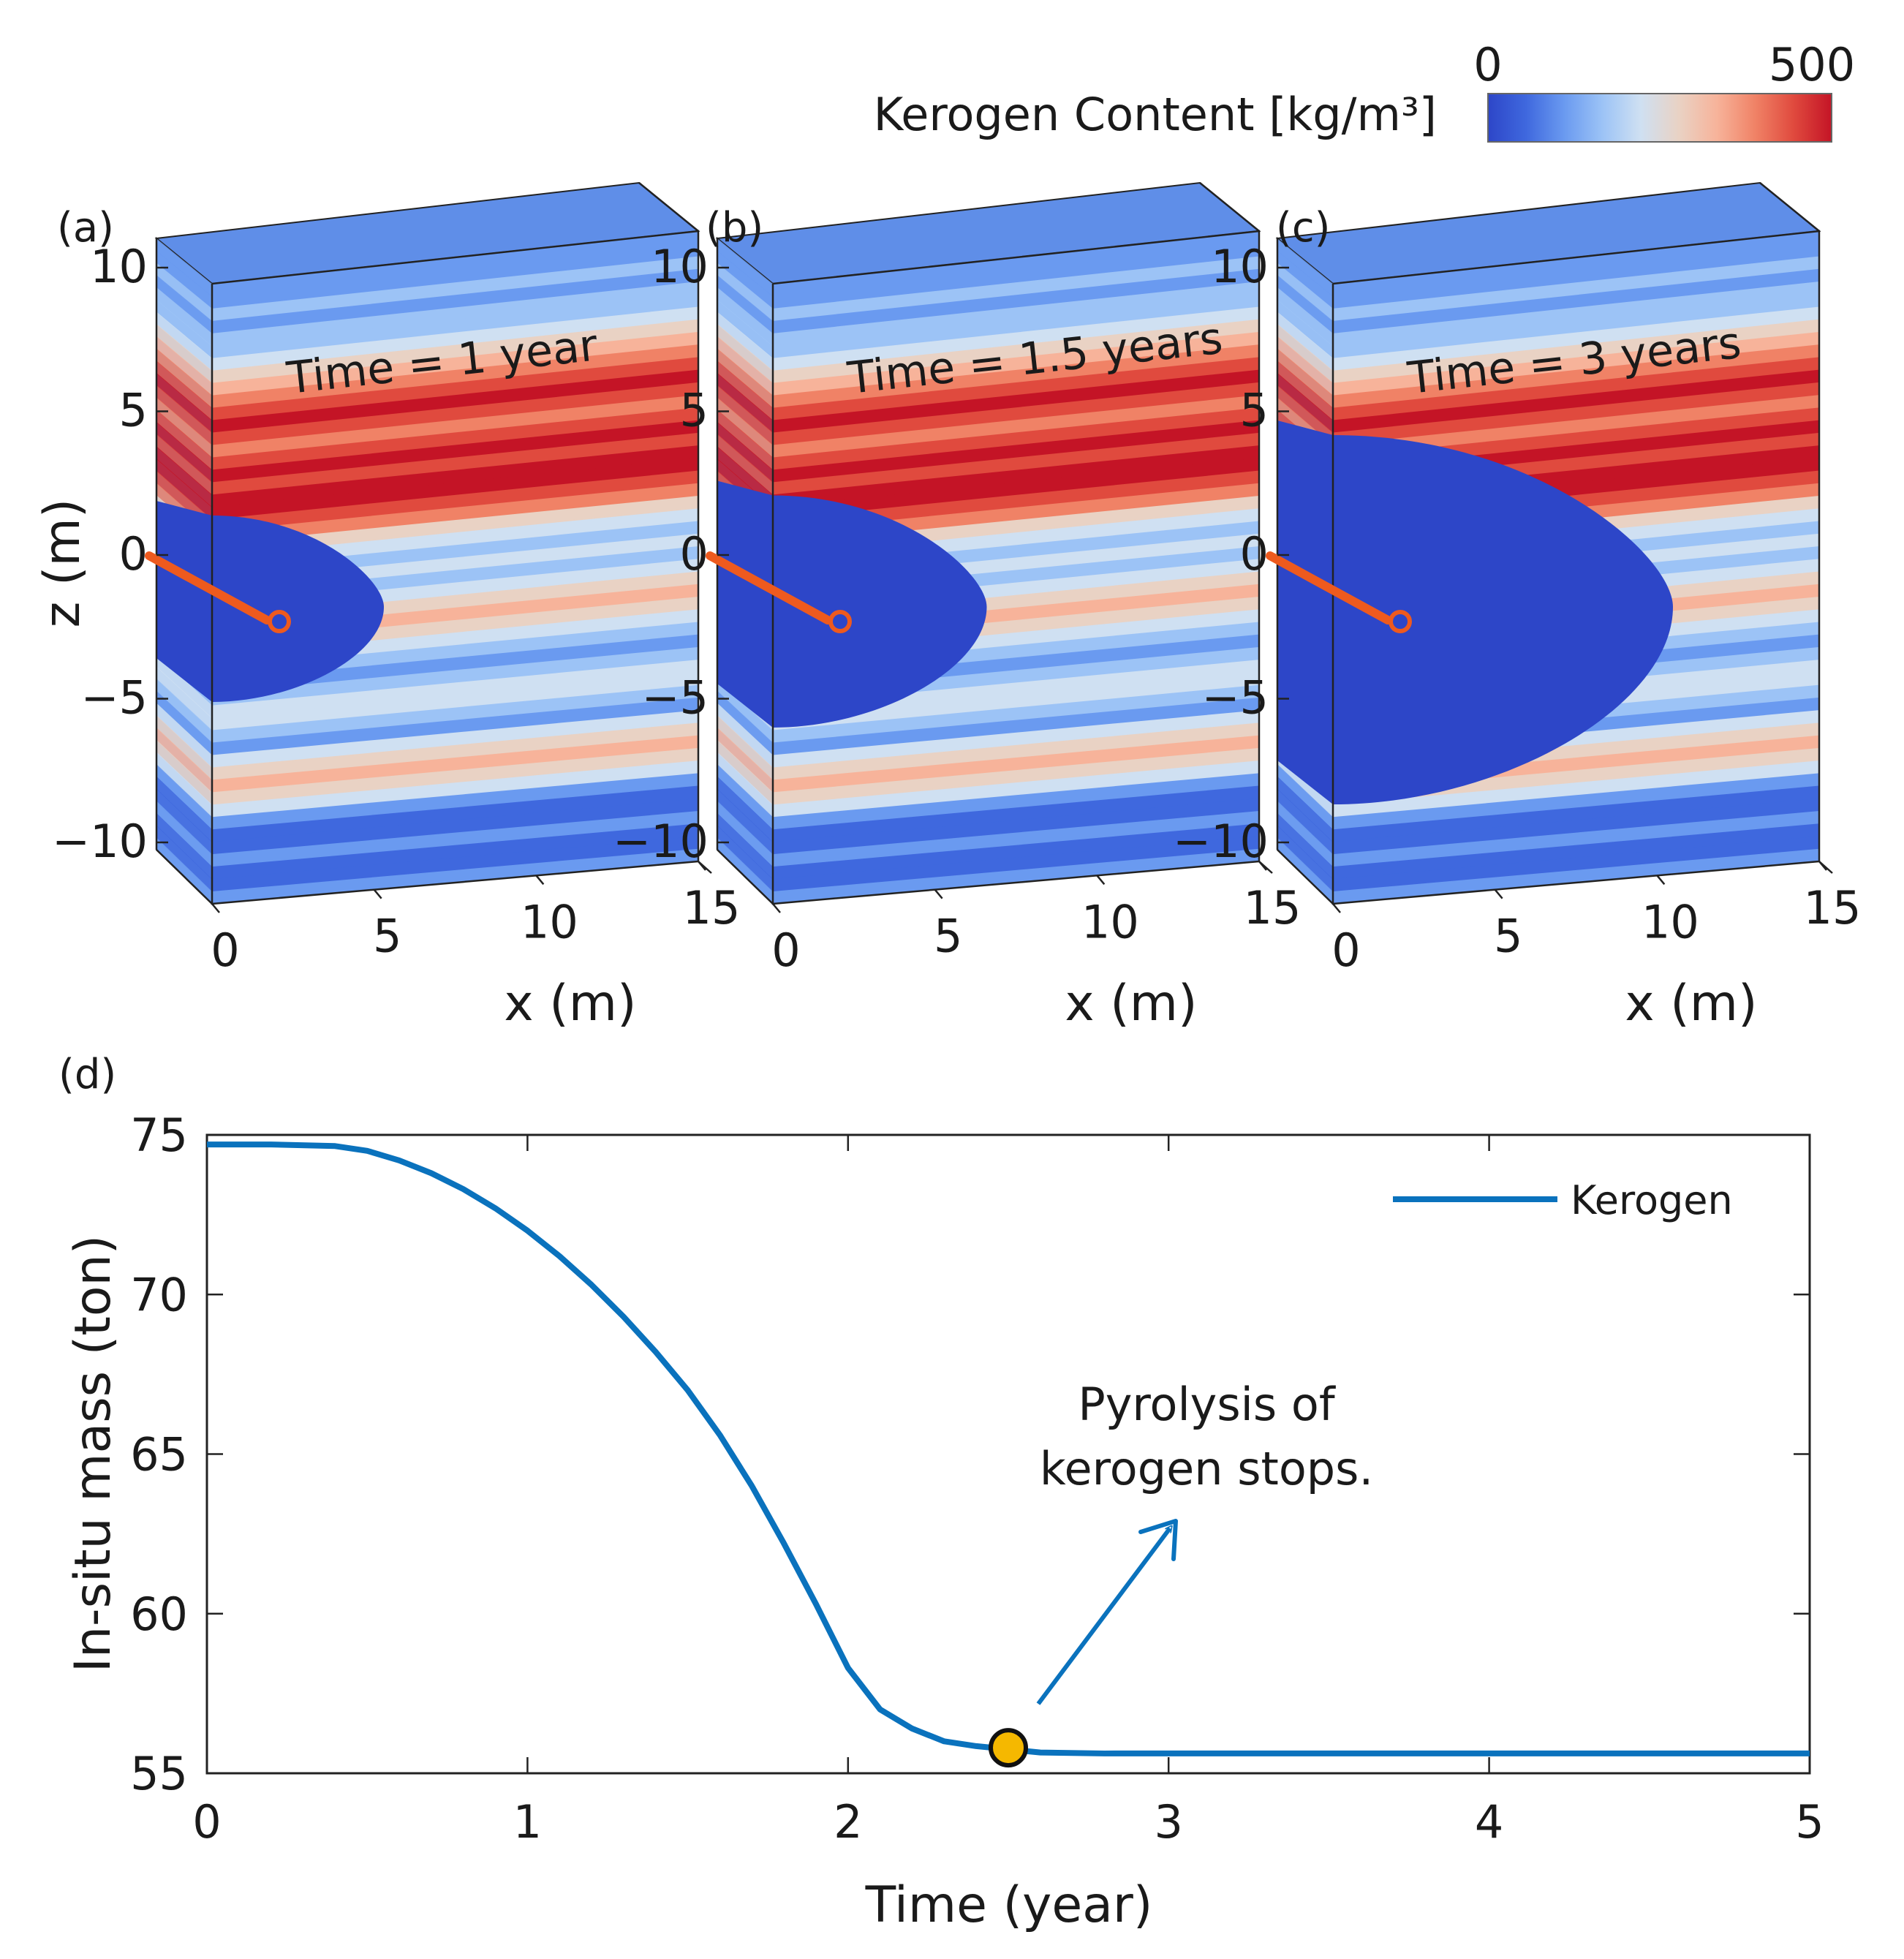 Image resolution: width=1904 pixels, height=1959 pixels. What do you see at coordinates (1487, 65) in the screenshot?
I see `colorbar-min-label: 0` at bounding box center [1487, 65].